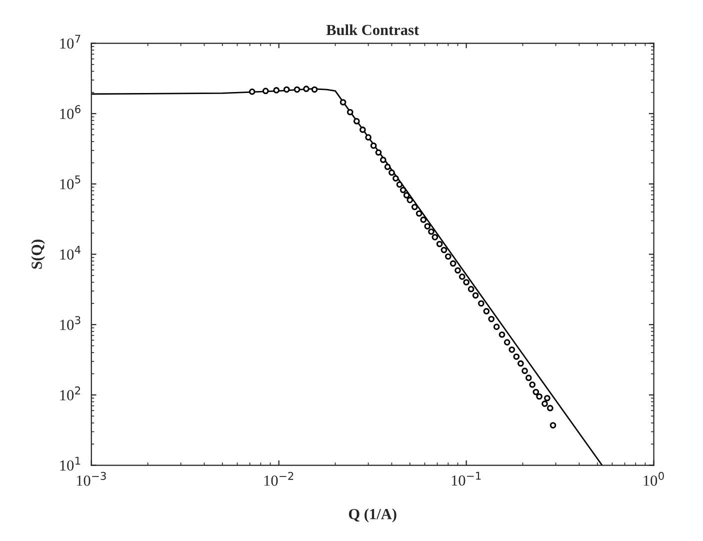 The image size is (703, 541). I want to click on y-tick-label: 10$^{7}$, so click(70, 41).